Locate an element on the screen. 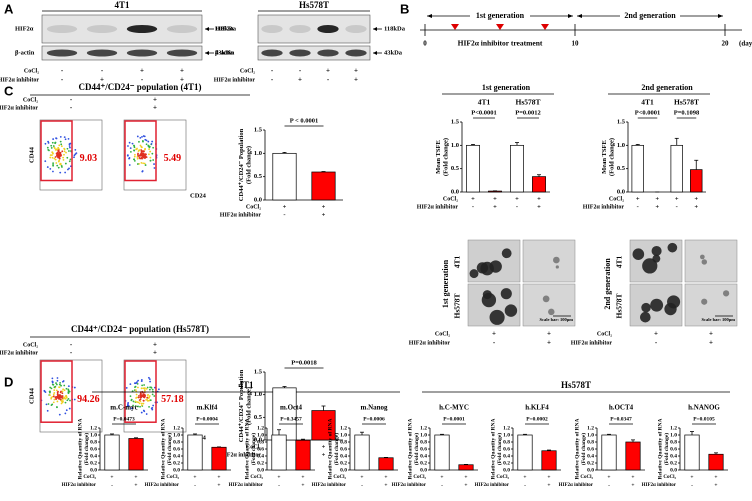 This screenshot has height=501, width=752. arrow-head is located at coordinates (207, 53).